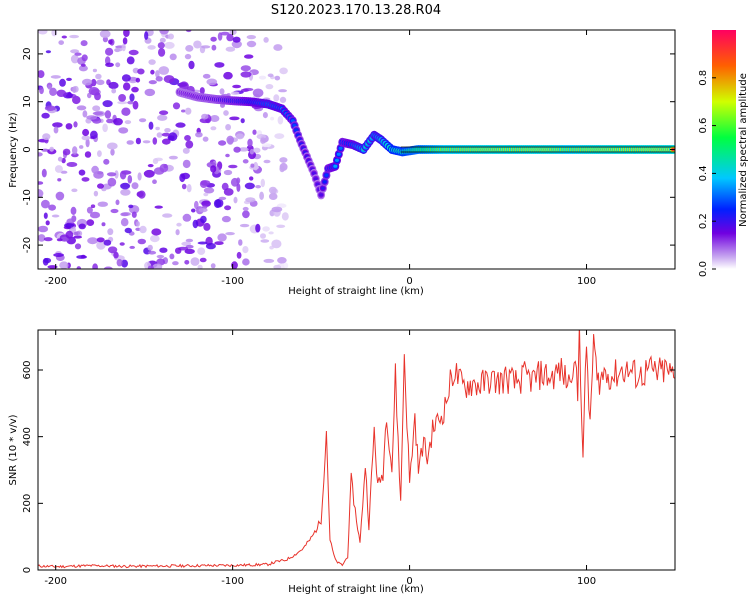 Image resolution: width=750 pixels, height=600 pixels. Describe the element at coordinates (27, 245) in the screenshot. I see `y-tick-label: -20` at that location.